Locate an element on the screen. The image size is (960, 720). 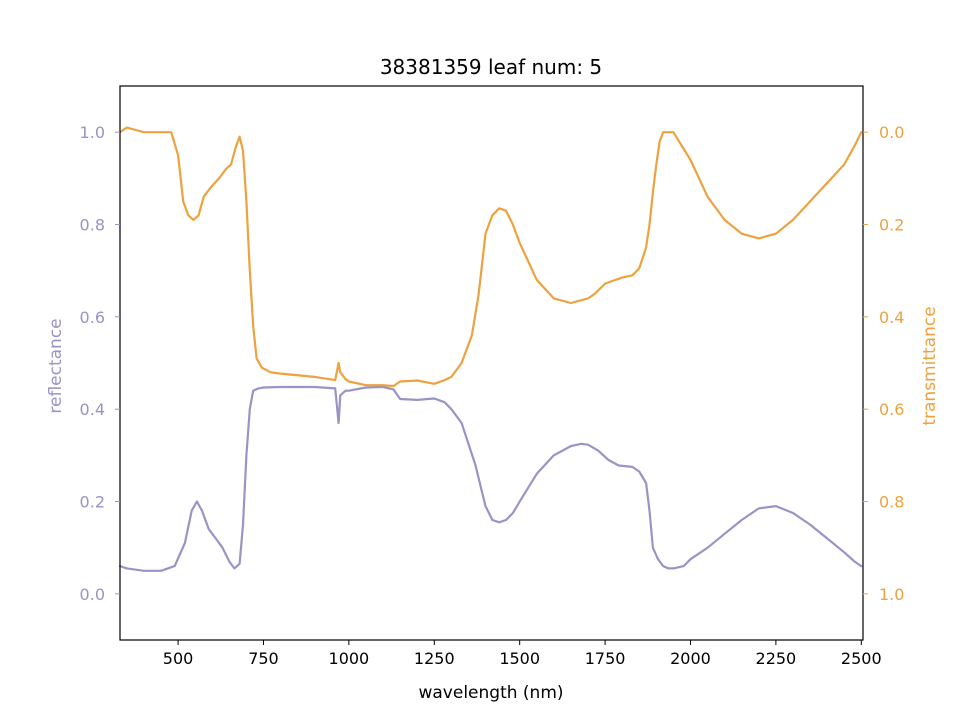
x-tick-label: 2000 is located at coordinates (690, 658).